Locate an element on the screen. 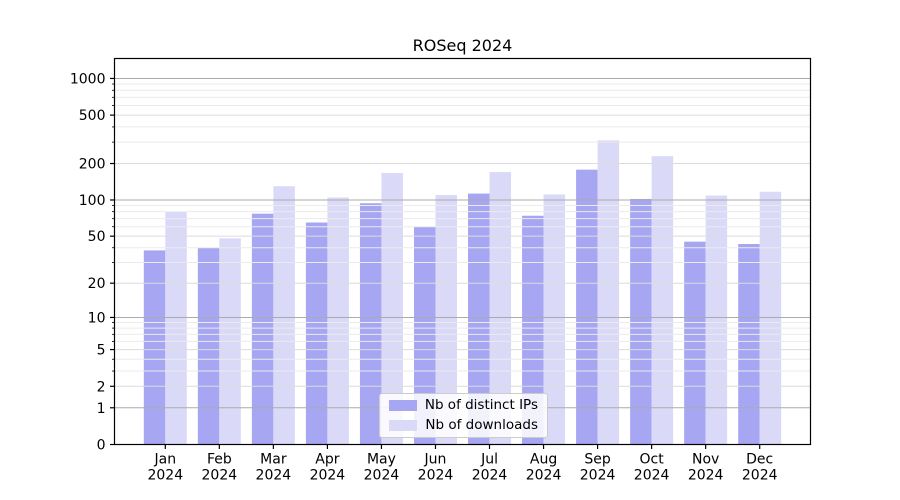 The height and width of the screenshot is (500, 900). bar-nb-of-downloads-dec is located at coordinates (770, 318).